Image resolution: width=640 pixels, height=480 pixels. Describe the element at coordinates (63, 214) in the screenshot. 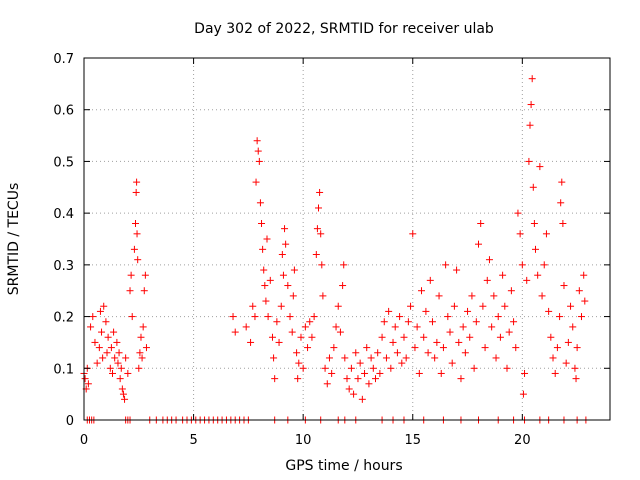

I see `y-tick-label: 0.4` at that location.